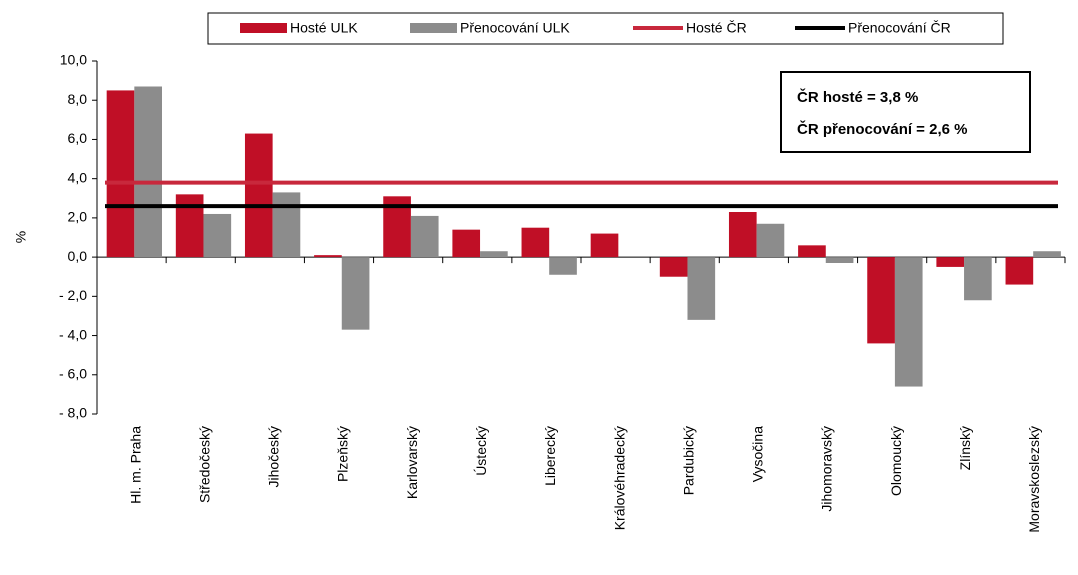 The width and height of the screenshot is (1078, 575). What do you see at coordinates (965, 448) in the screenshot?
I see `x-tick-label: Zlínský` at bounding box center [965, 448].